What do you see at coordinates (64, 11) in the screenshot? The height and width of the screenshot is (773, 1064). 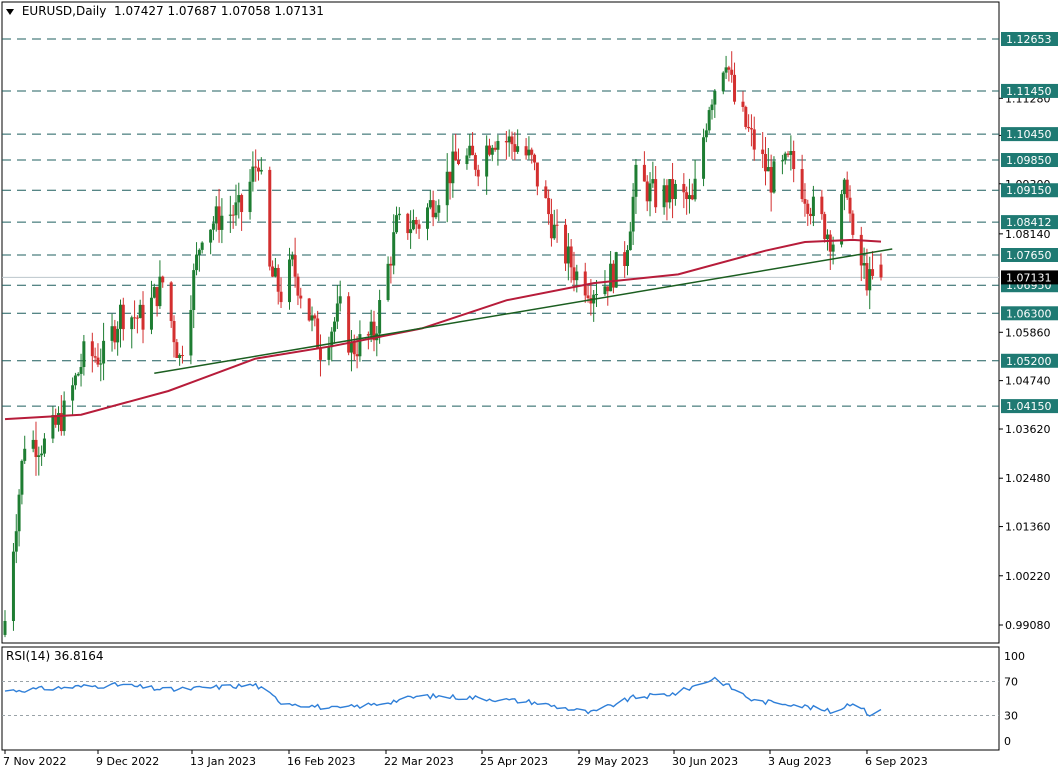 I see `symbol-timeframe: EURUSD,Daily` at bounding box center [64, 11].